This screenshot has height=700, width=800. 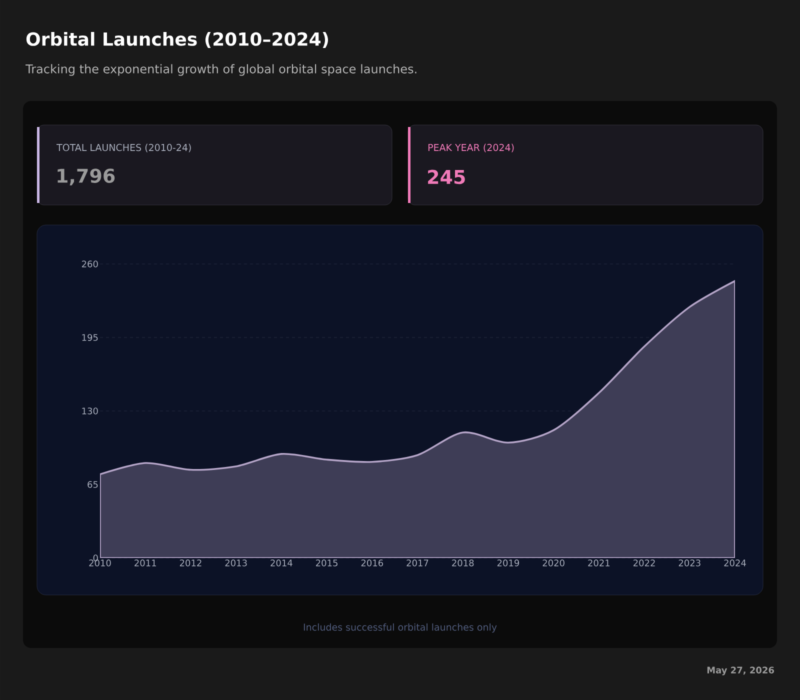 I want to click on text: TOTAL LAUNCHES (2010-24), so click(x=123, y=148).